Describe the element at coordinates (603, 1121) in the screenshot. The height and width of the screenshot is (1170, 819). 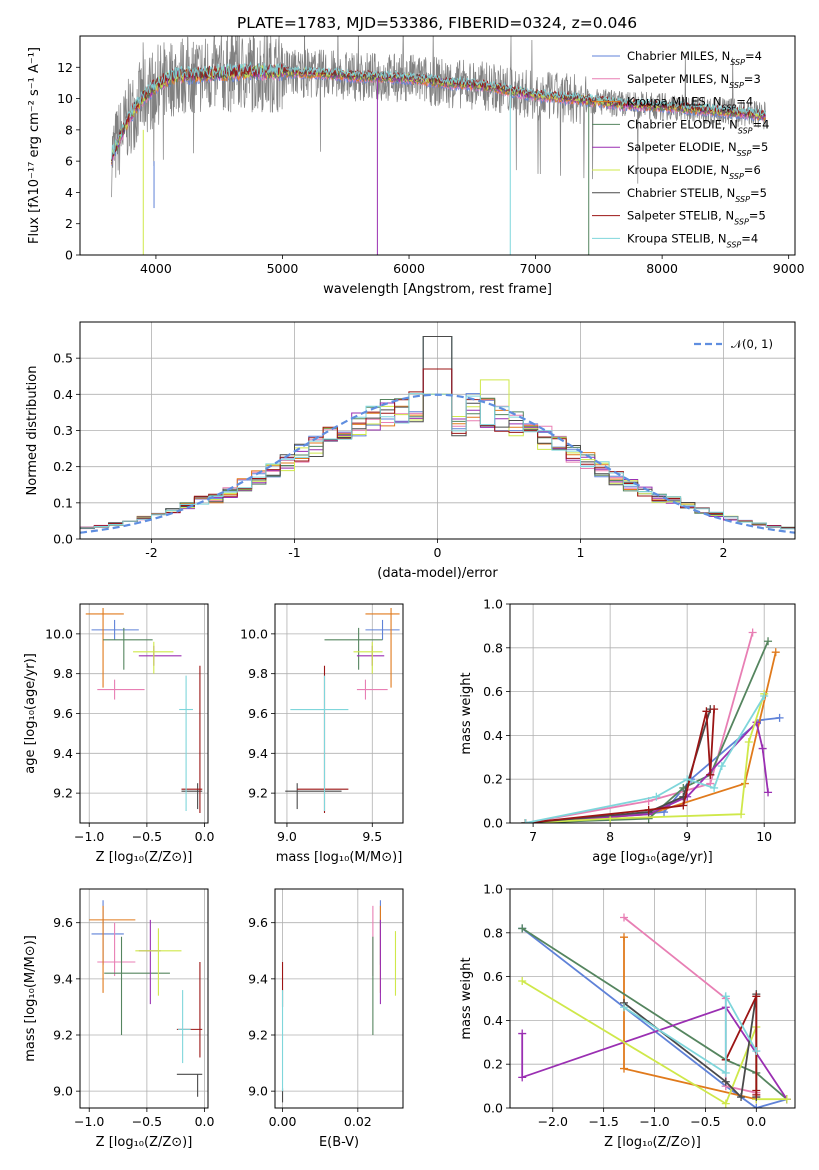
I see `x-tick-label: −1.5` at that location.